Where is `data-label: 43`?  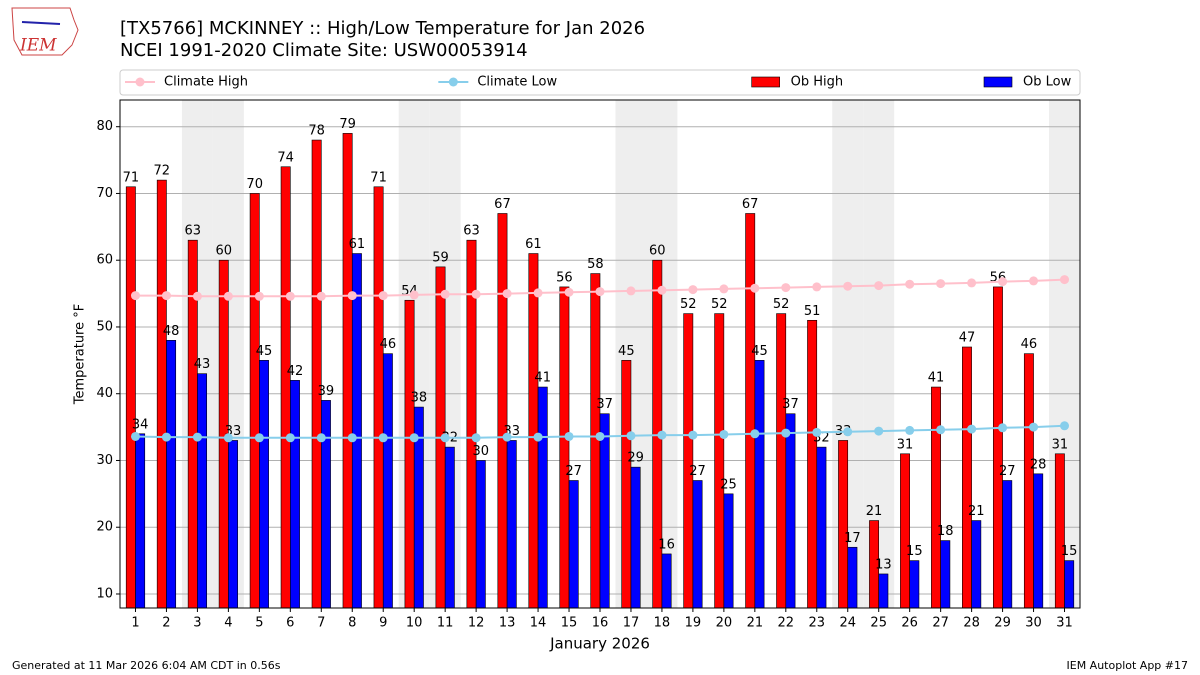 data-label: 43 is located at coordinates (202, 364).